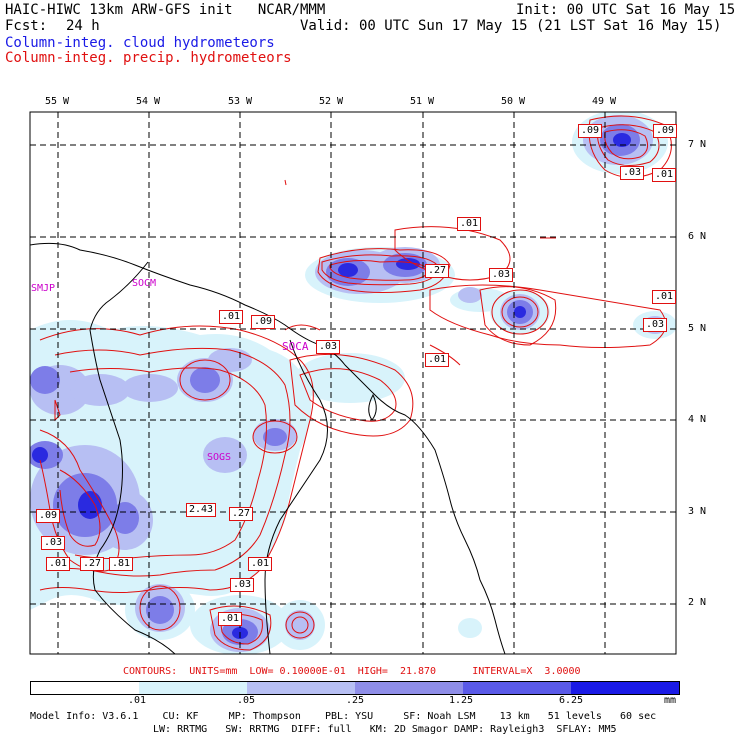 This screenshot has height=740, width=740. What do you see at coordinates (140, 43) in the screenshot?
I see `legend-cloud-hydrometeors: Column-integ. cloud hydrometeors` at bounding box center [140, 43].